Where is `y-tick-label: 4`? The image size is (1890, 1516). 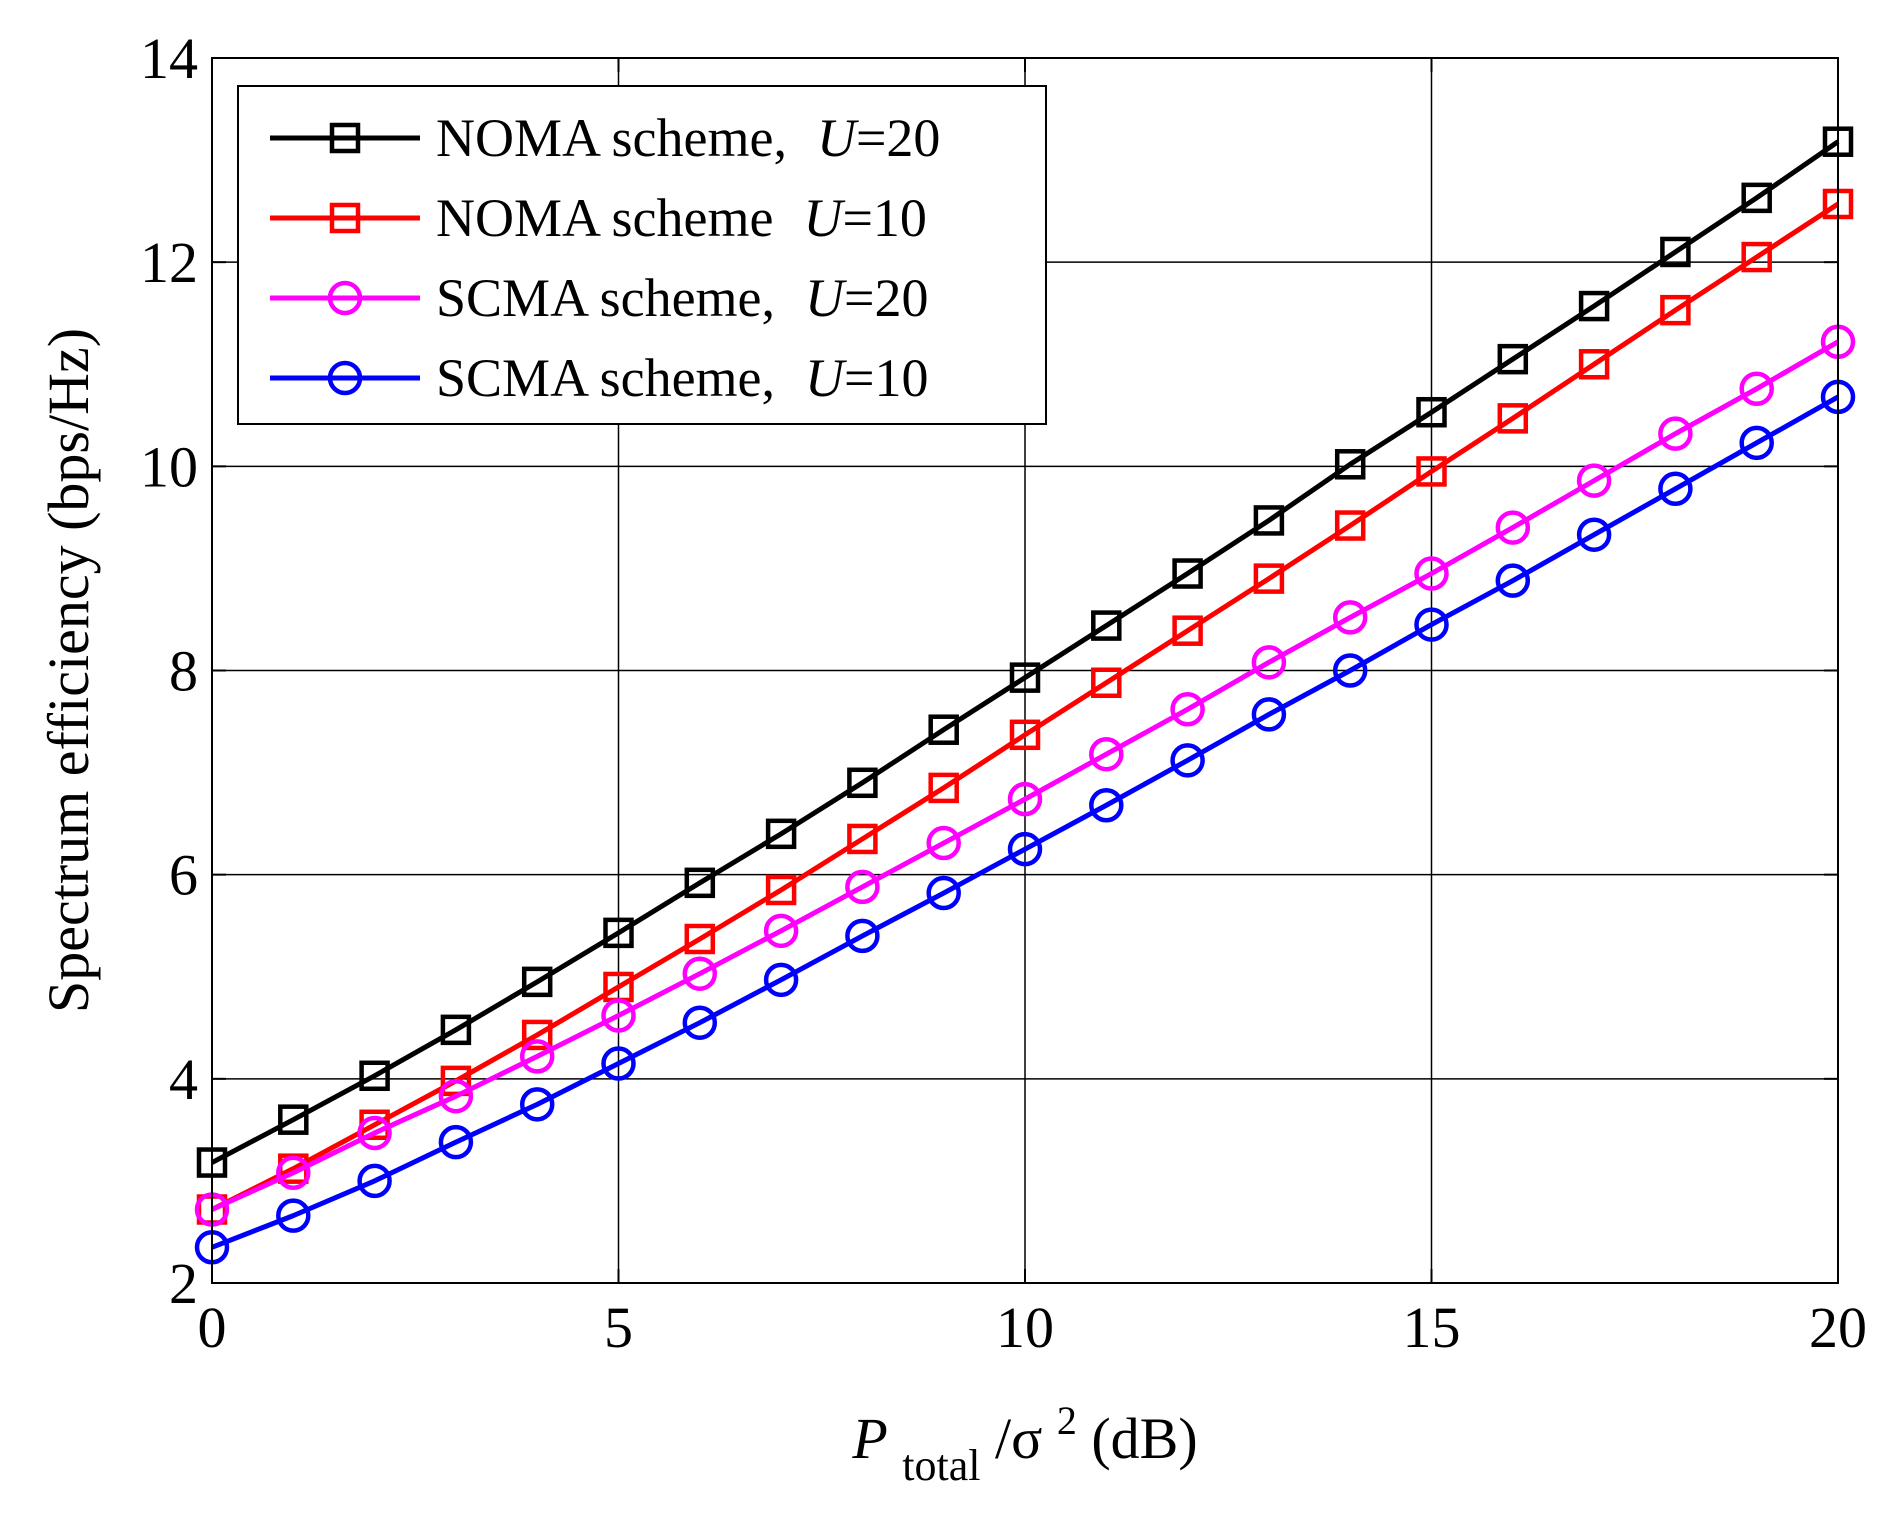
y-tick-label: 4 is located at coordinates (183, 1079).